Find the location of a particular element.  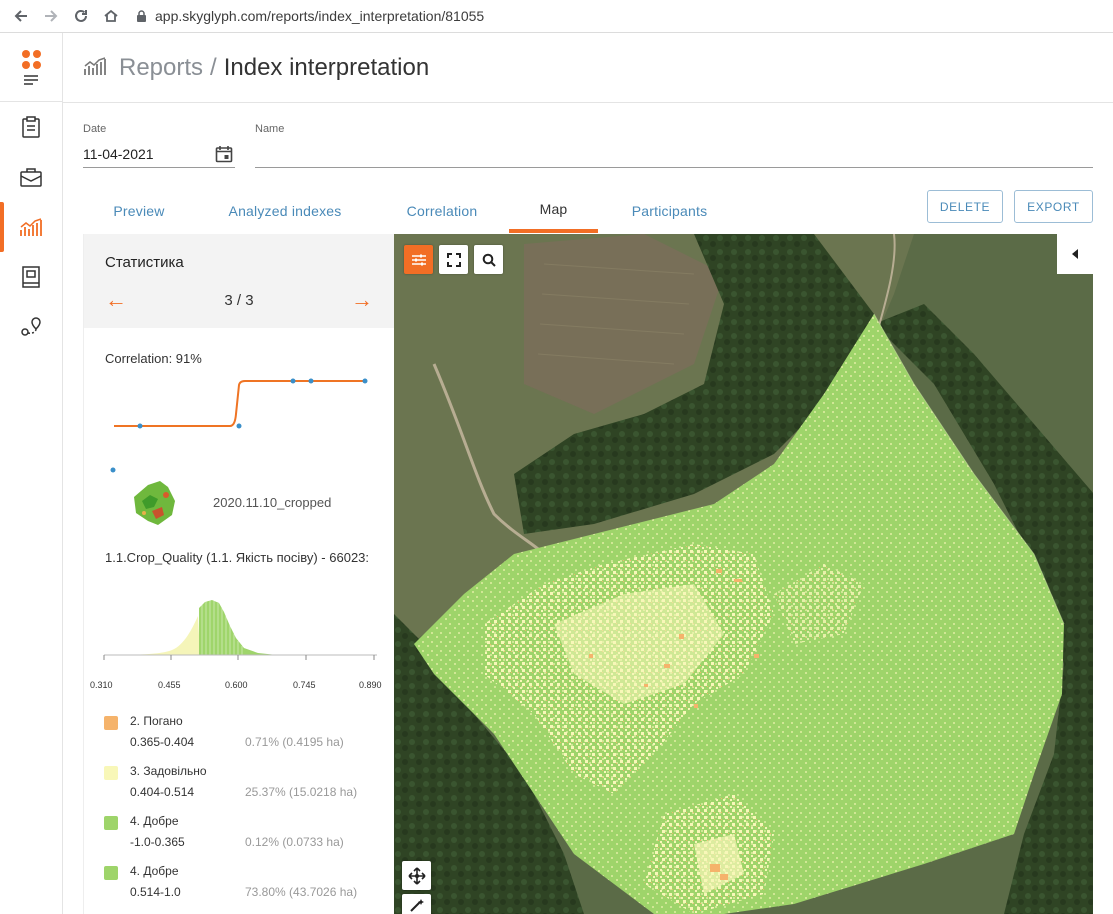

app-logo is located at coordinates (31, 67).